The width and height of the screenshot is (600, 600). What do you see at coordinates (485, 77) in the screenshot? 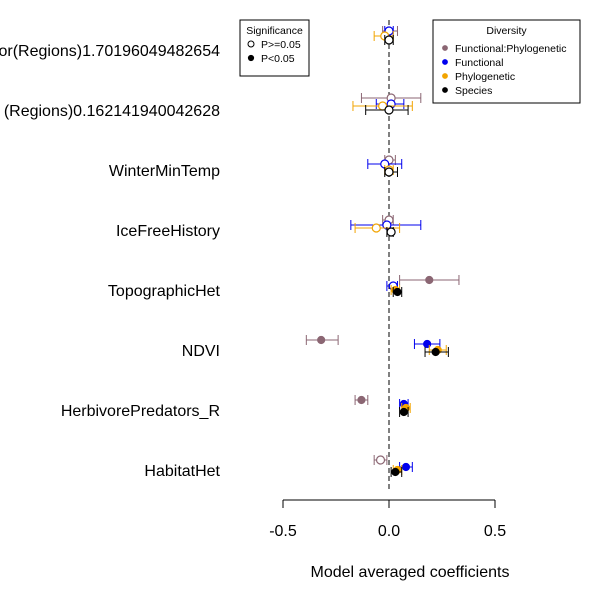
I see `diversity-legend-label: Phylogenetic` at bounding box center [485, 77].